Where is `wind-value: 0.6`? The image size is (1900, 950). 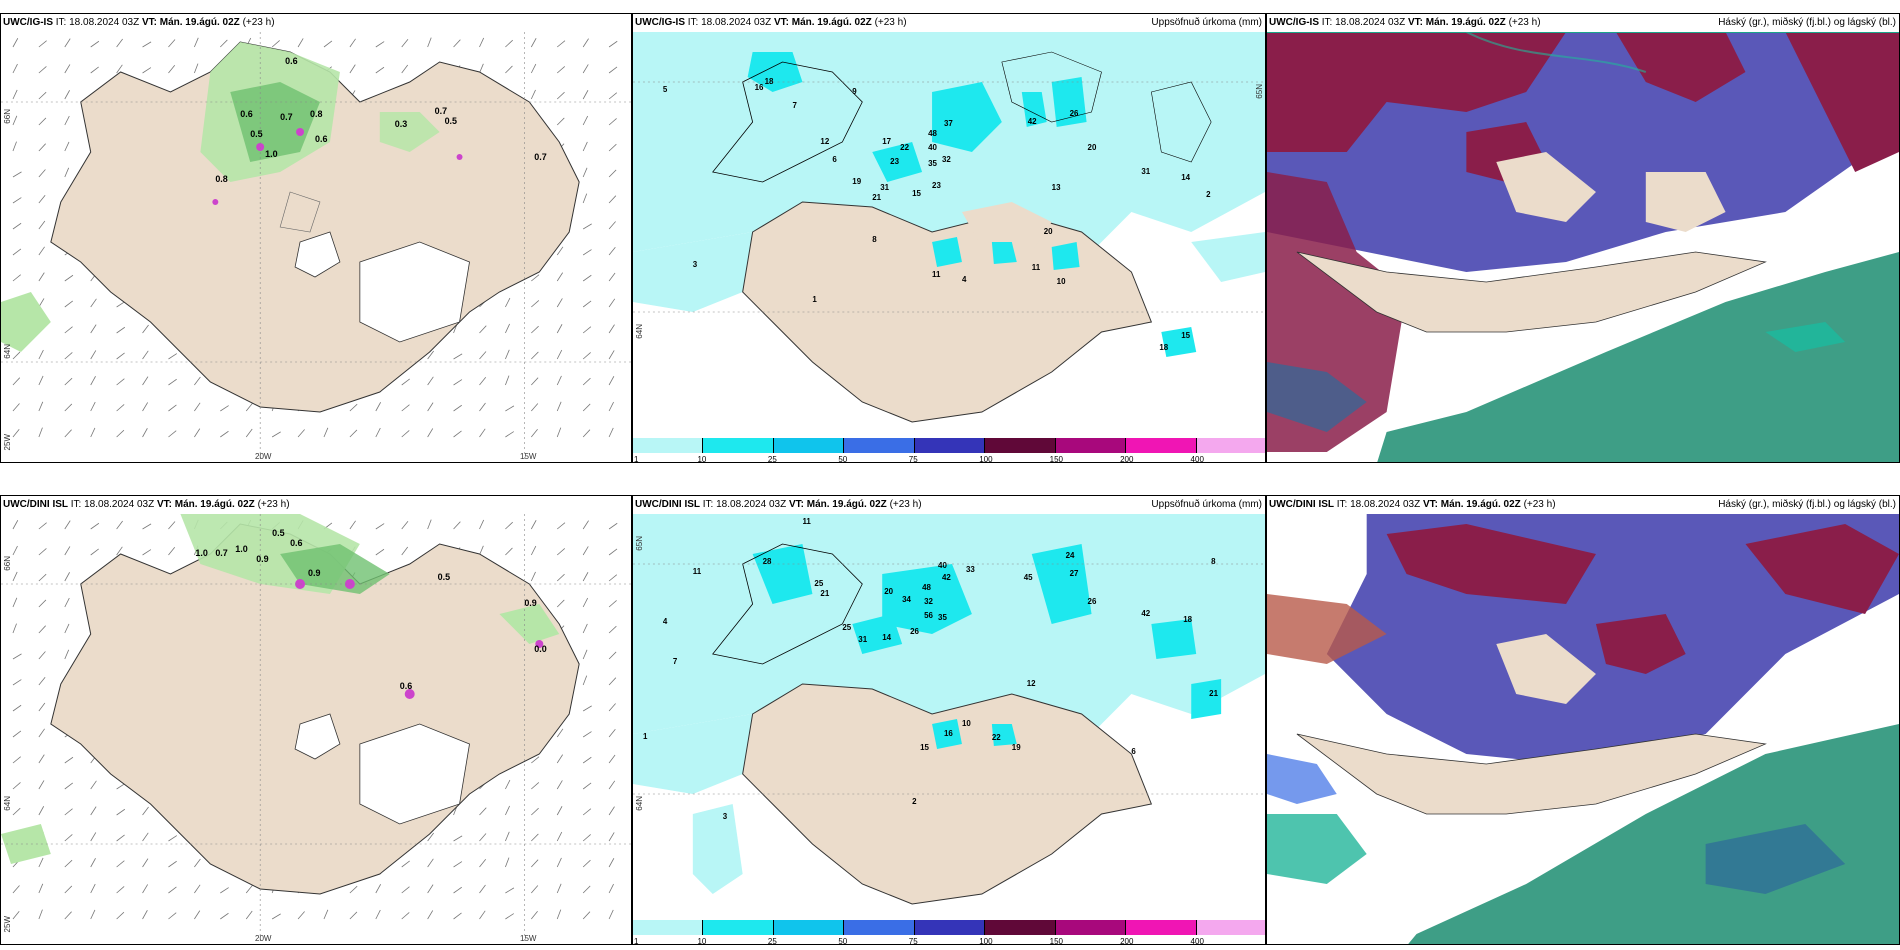
wind-value: 0.6 is located at coordinates (296, 543).